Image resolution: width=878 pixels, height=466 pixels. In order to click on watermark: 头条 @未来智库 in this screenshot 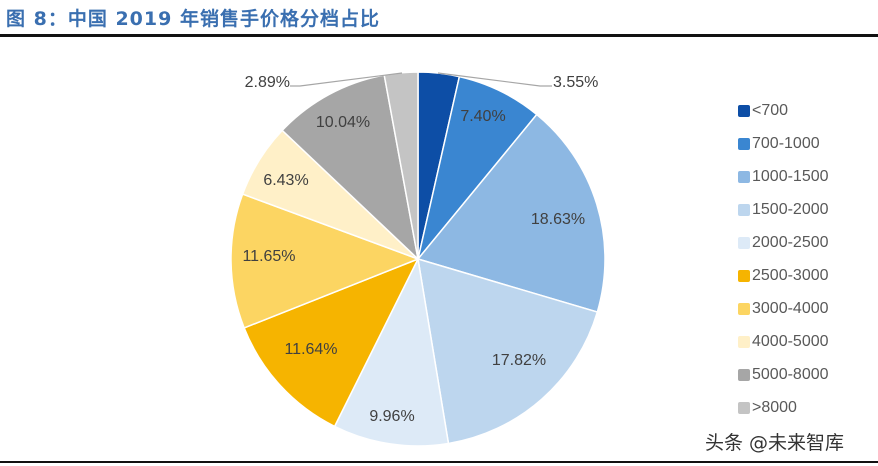, I will do `click(775, 443)`.